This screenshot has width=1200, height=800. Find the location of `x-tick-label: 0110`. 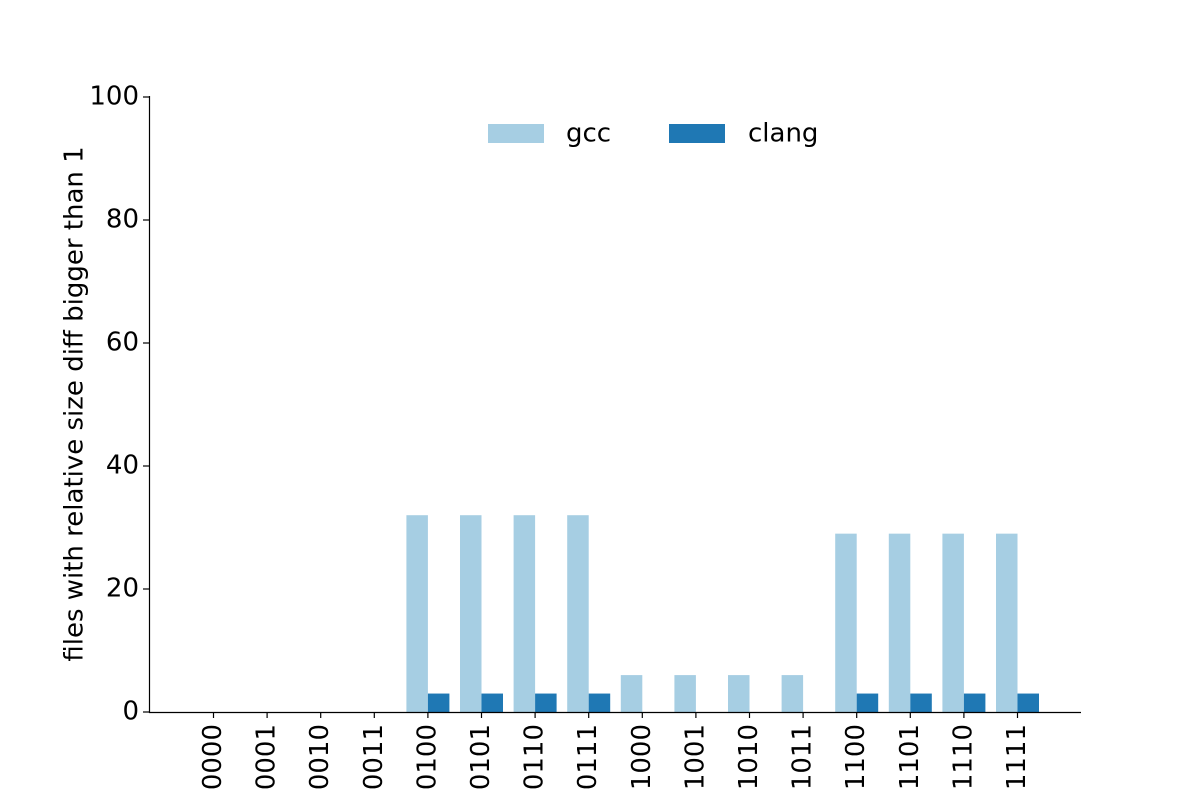

x-tick-label: 0110 is located at coordinates (535, 757).